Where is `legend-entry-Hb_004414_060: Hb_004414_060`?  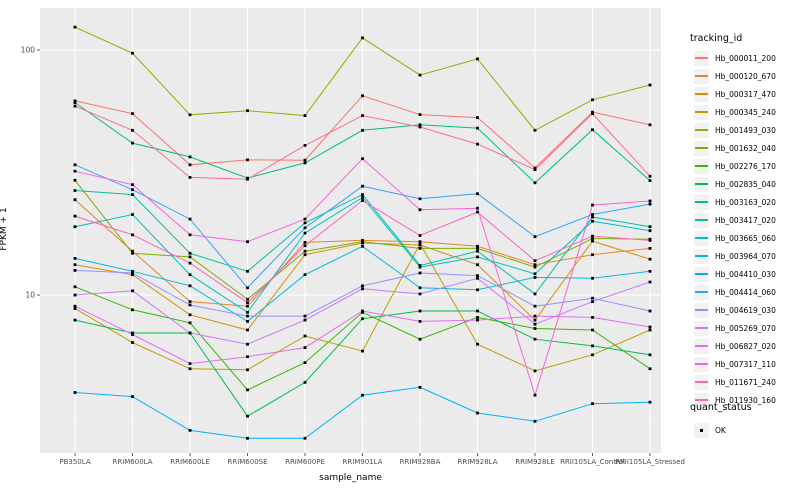 legend-entry-Hb_004414_060: Hb_004414_060 is located at coordinates (735, 292).